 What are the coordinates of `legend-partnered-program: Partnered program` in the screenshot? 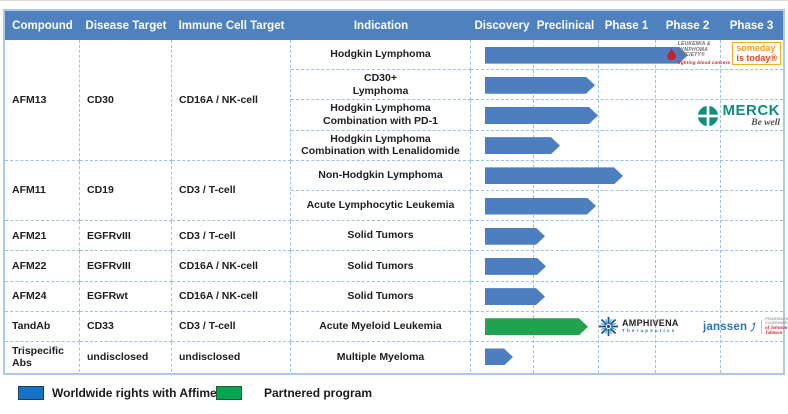 It's located at (294, 393).